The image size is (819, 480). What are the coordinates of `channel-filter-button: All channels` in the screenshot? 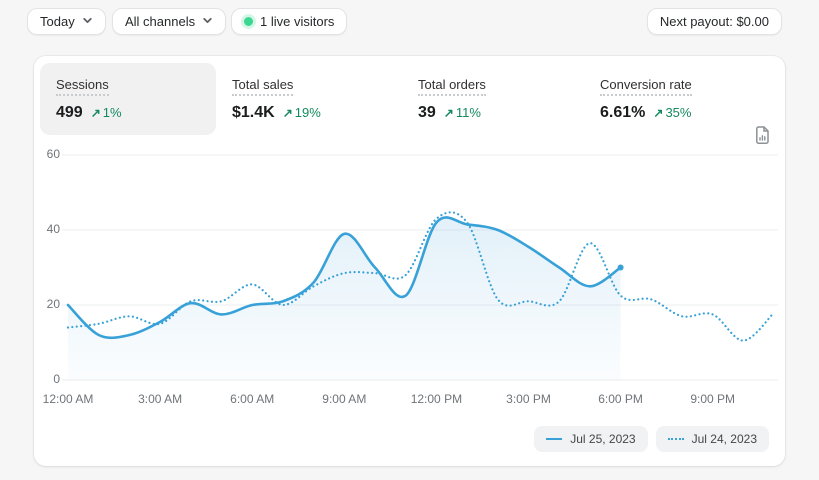 It's located at (169, 21).